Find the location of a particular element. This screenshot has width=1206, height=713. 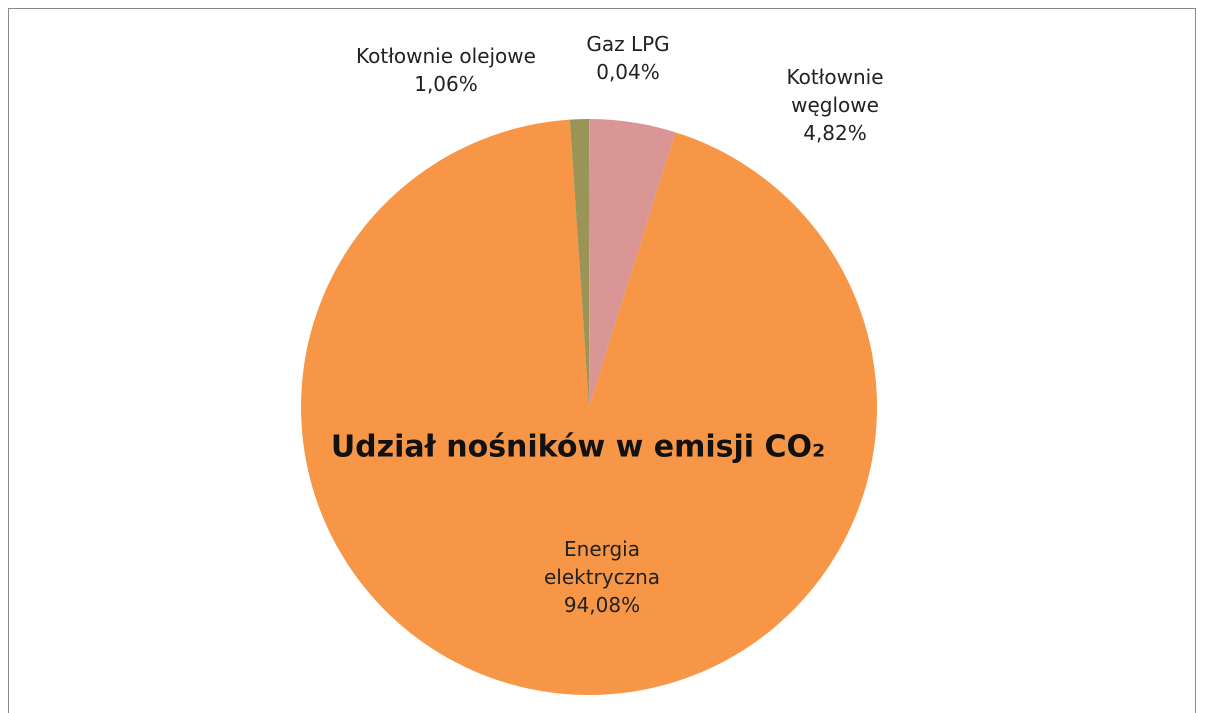

category-label: Kotłownie olejowe is located at coordinates (446, 56).